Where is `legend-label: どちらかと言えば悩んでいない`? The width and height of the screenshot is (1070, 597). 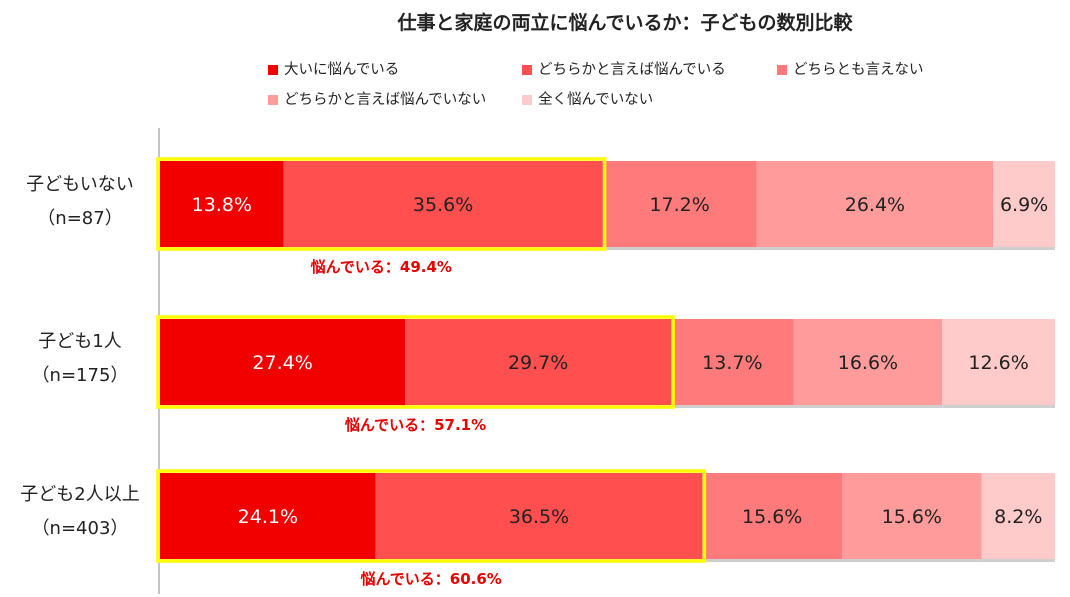 legend-label: どちらかと言えば悩んでいない is located at coordinates (385, 100).